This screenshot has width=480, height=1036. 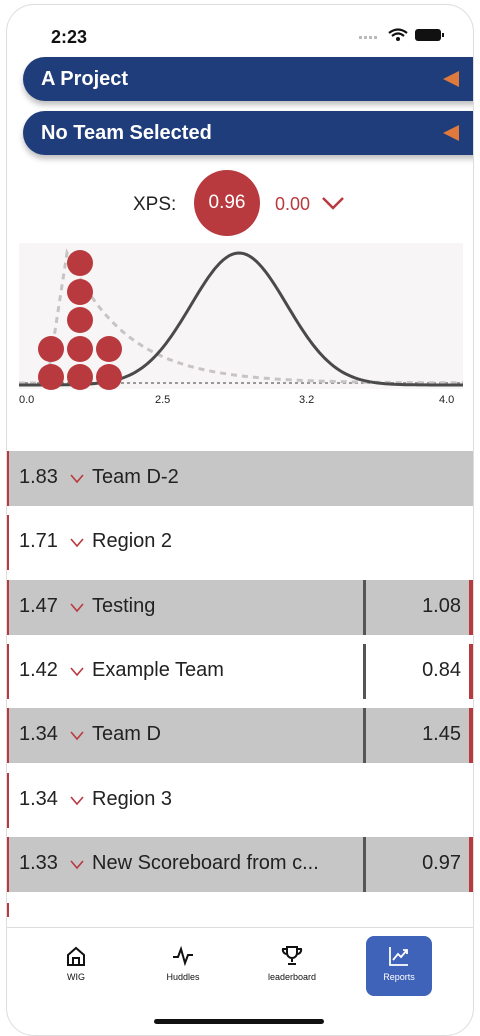 What do you see at coordinates (158, 669) in the screenshot?
I see `row-name: Example Team` at bounding box center [158, 669].